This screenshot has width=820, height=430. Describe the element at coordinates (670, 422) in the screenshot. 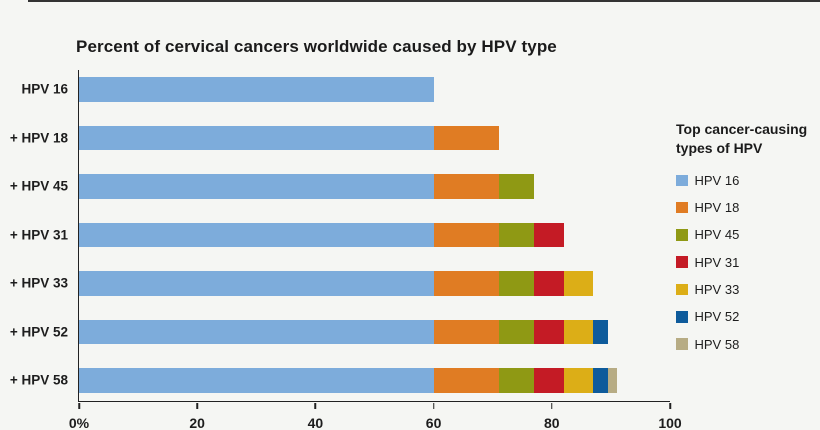

I see `x-axis-tick-label: 100` at that location.